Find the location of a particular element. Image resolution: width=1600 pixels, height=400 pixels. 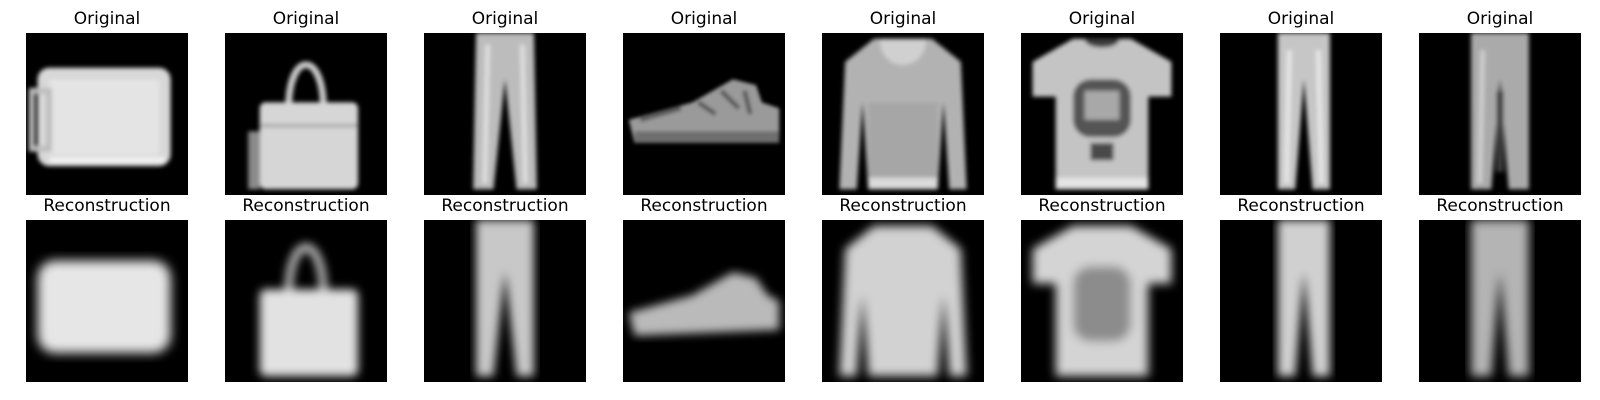

reconstruction-bag-image is located at coordinates (107, 301).